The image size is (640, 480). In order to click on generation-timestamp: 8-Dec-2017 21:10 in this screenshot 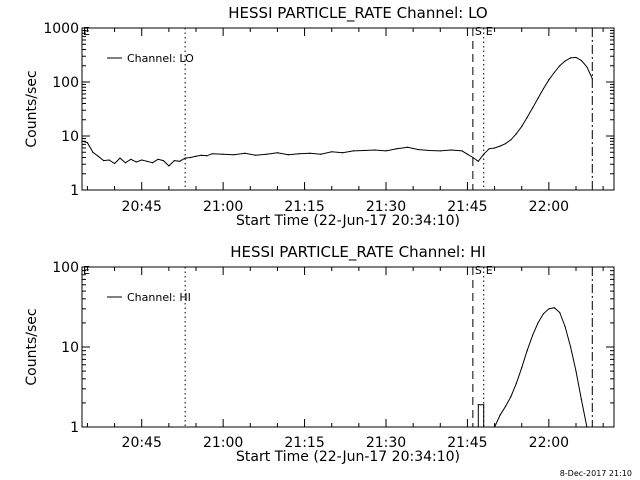, I will do `click(595, 473)`.